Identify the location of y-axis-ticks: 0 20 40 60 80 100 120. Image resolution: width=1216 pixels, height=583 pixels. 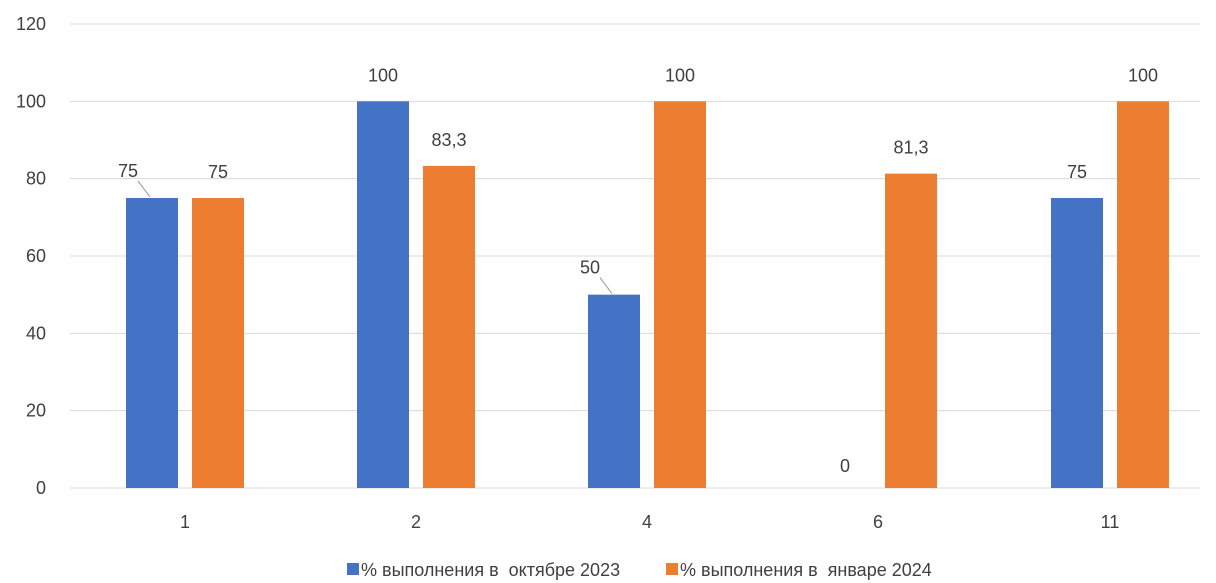
(31, 256).